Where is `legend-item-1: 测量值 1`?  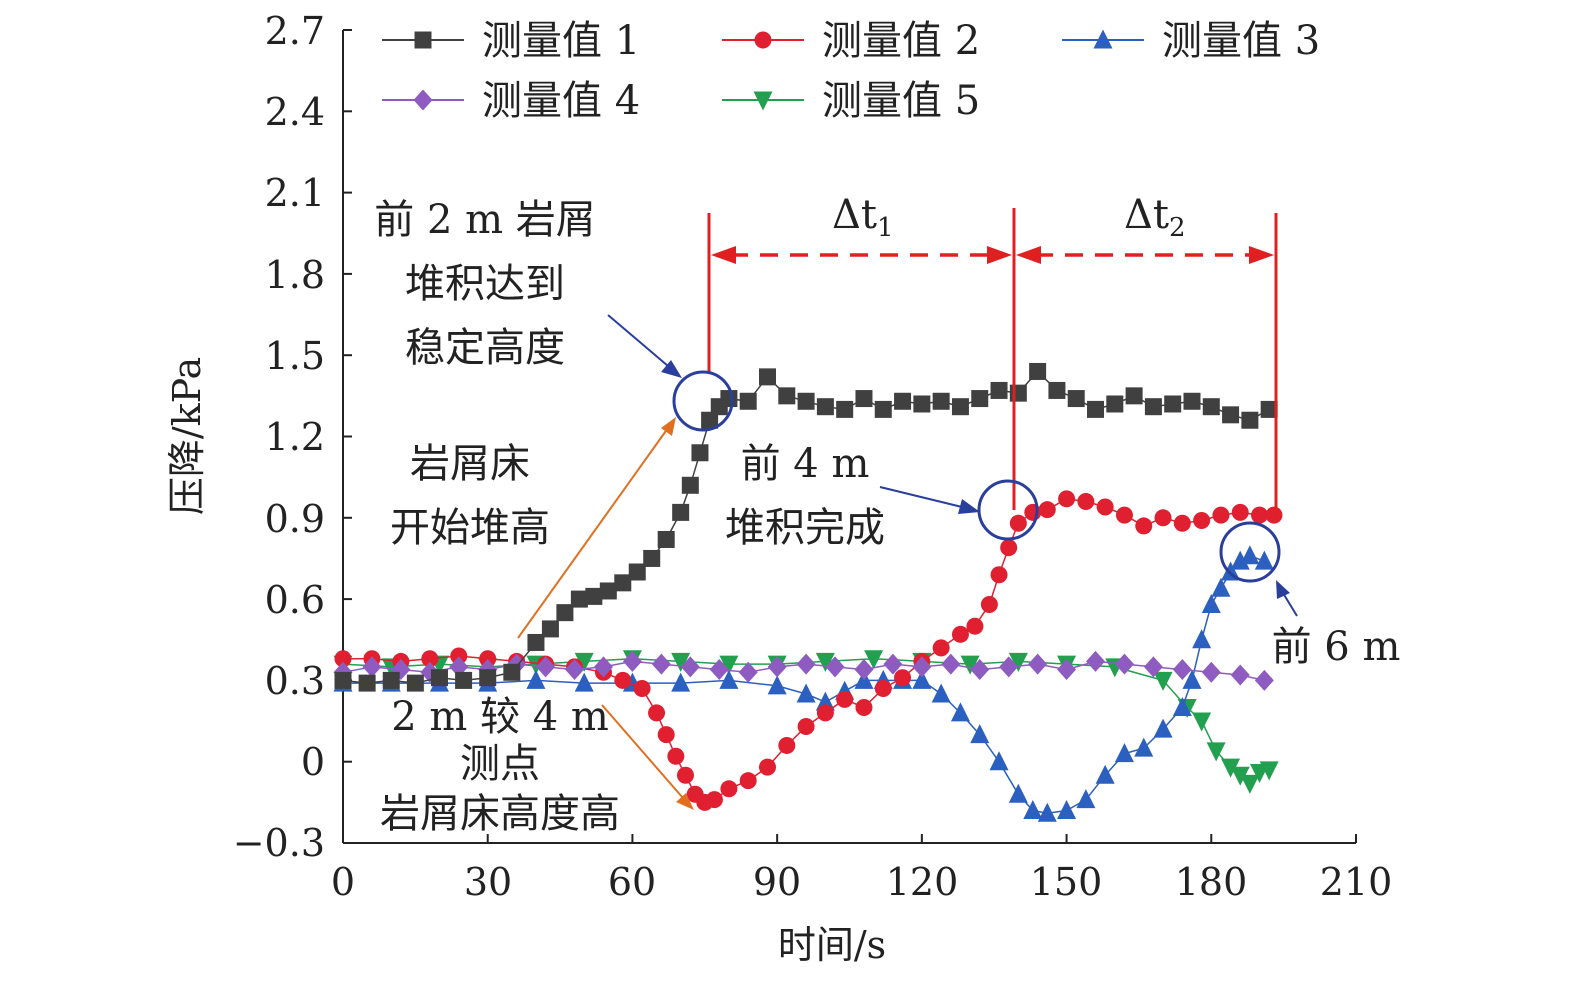
legend-item-1: 测量值 1 is located at coordinates (511, 41).